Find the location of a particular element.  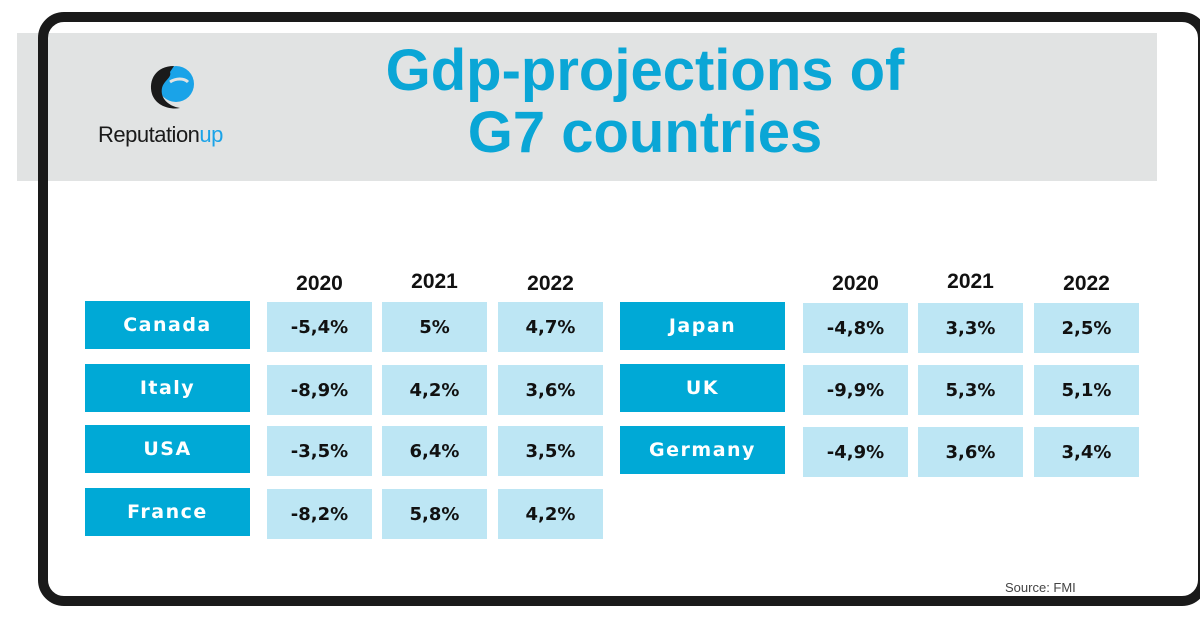

value-cell: -4,9% is located at coordinates (855, 452).